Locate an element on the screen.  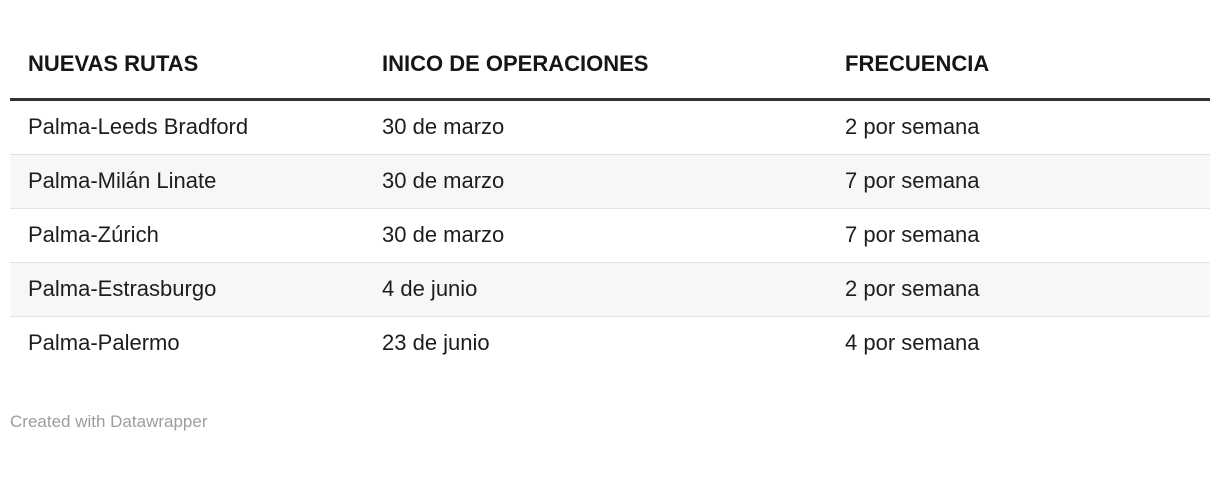
column-header-inico-de-operaciones: INICO DE OPERACIONES is located at coordinates (595, 70).